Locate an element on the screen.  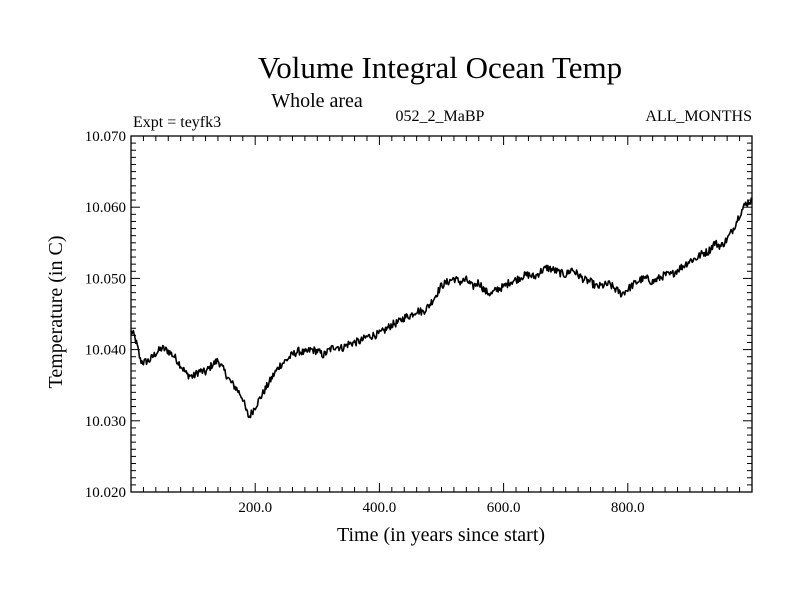
x-tick-label: 400.0 is located at coordinates (380, 508).